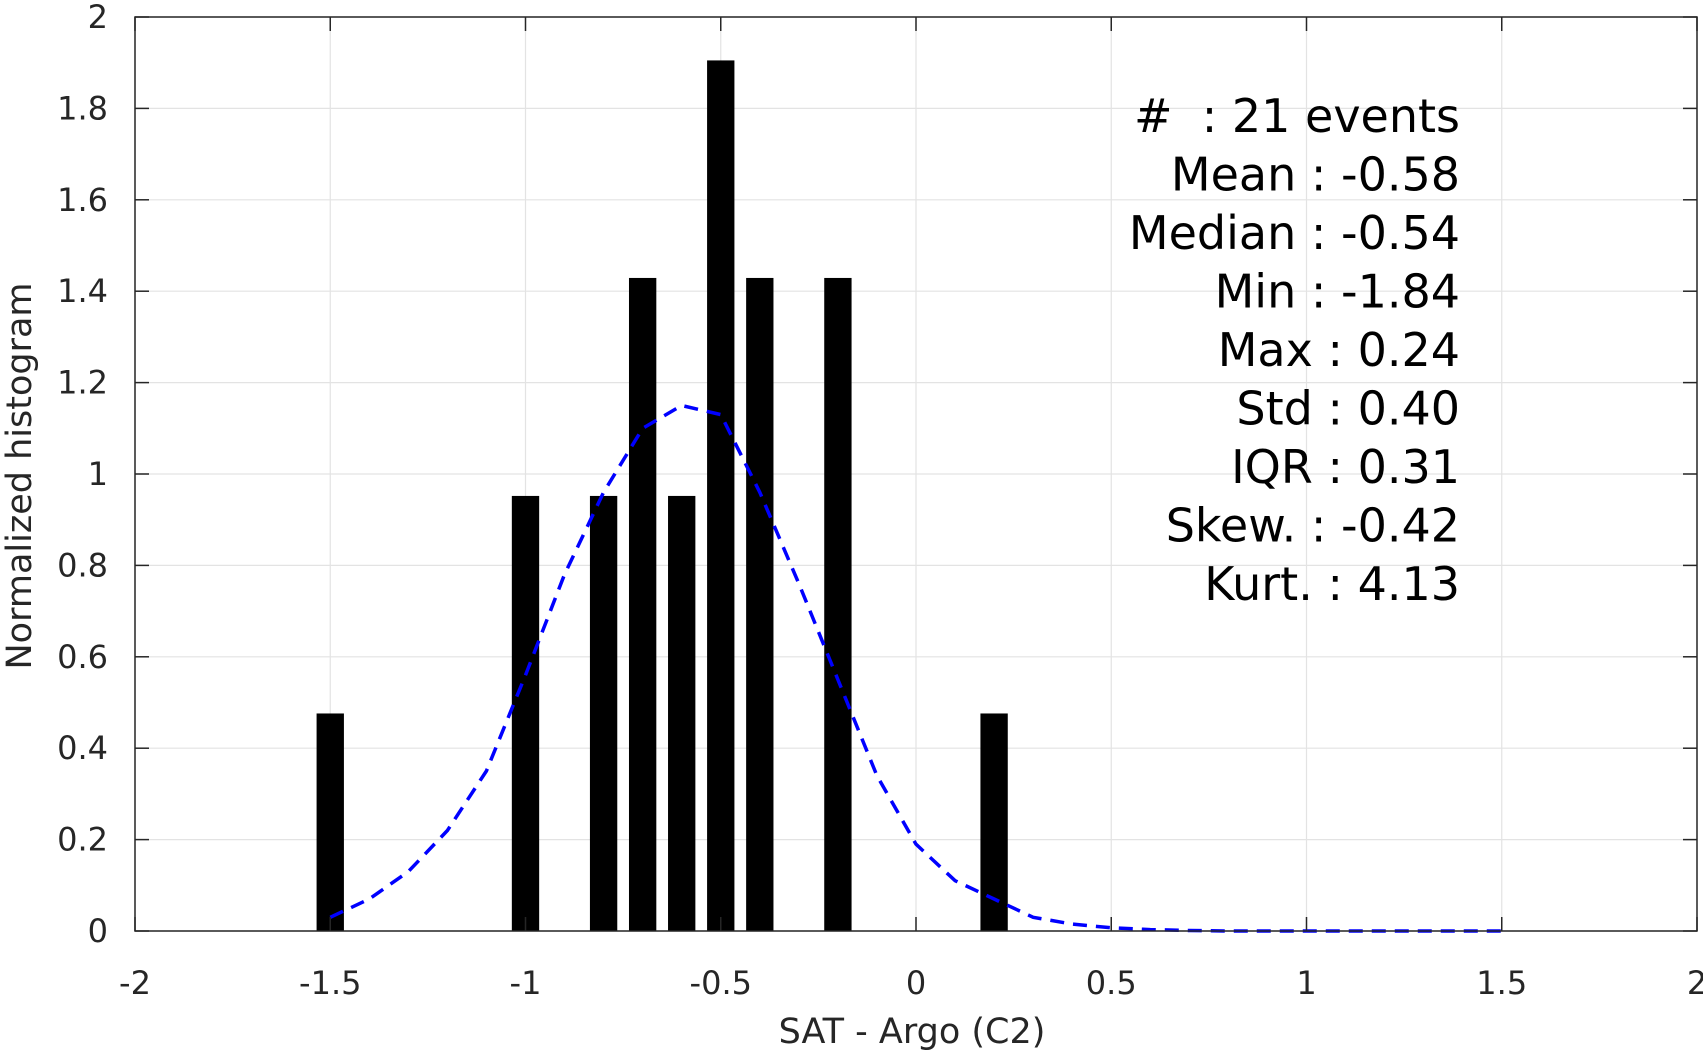 The width and height of the screenshot is (1703, 1056). I want to click on stat-line: Std : 0.40, so click(1348, 409).